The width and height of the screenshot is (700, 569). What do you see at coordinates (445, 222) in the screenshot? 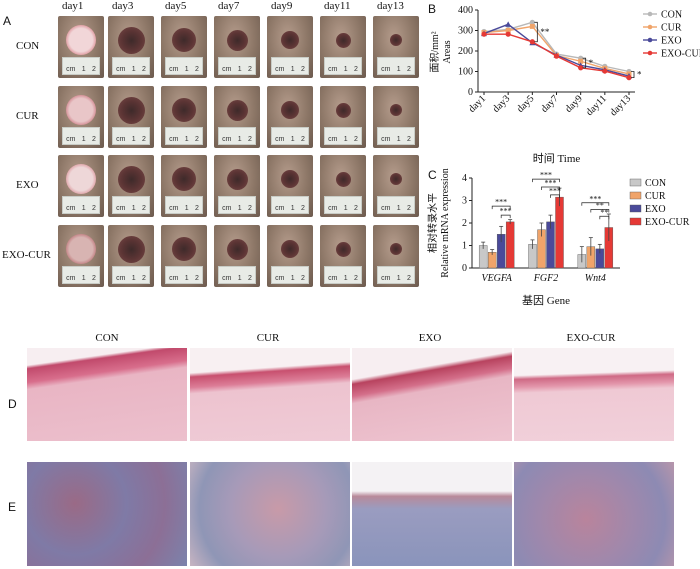
I see `y-axis-label-en: Relative mRNA expression` at bounding box center [445, 222].